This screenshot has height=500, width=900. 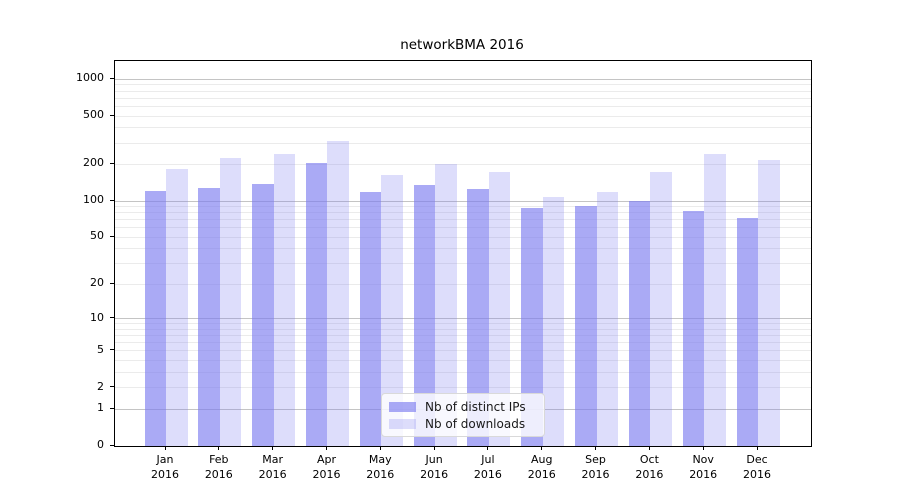 I want to click on x-tick-label: Jul 2016, so click(x=487, y=467).